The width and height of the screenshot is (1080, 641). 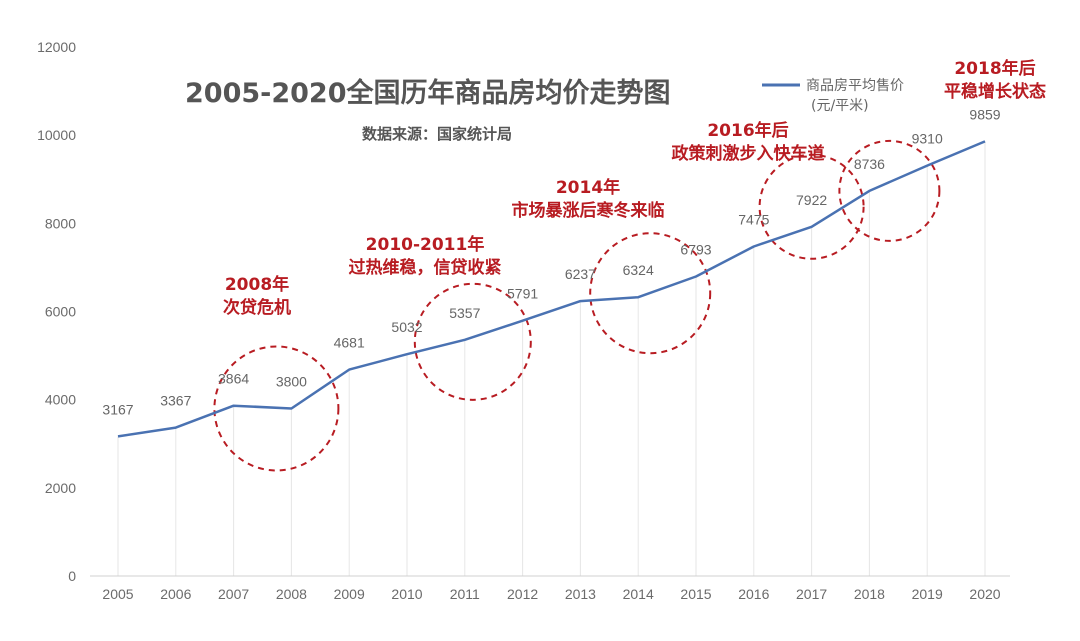 I want to click on x-tick-label: 2017, so click(x=811, y=594).